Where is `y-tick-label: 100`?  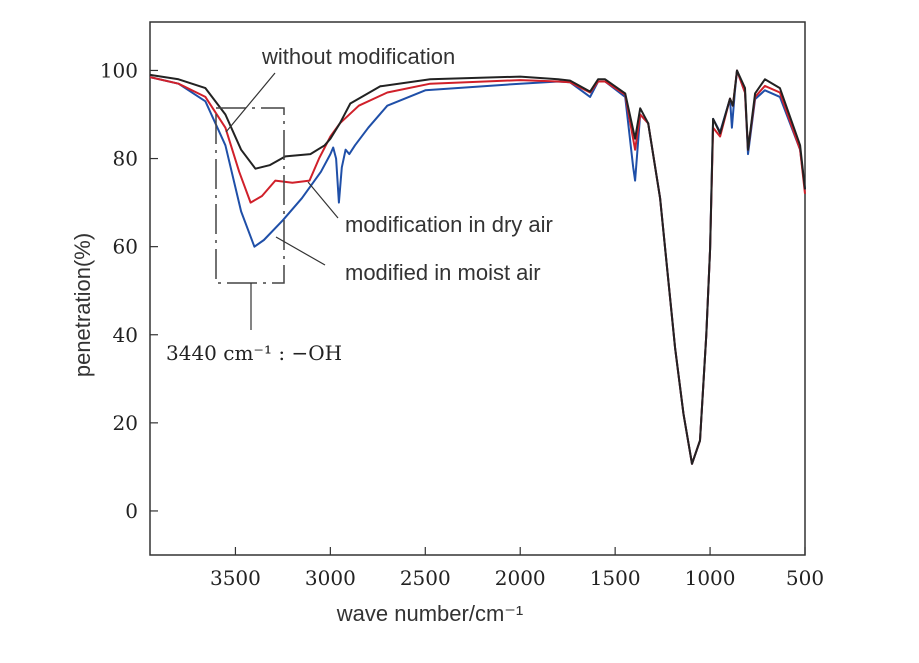 y-tick-label: 100 is located at coordinates (119, 70).